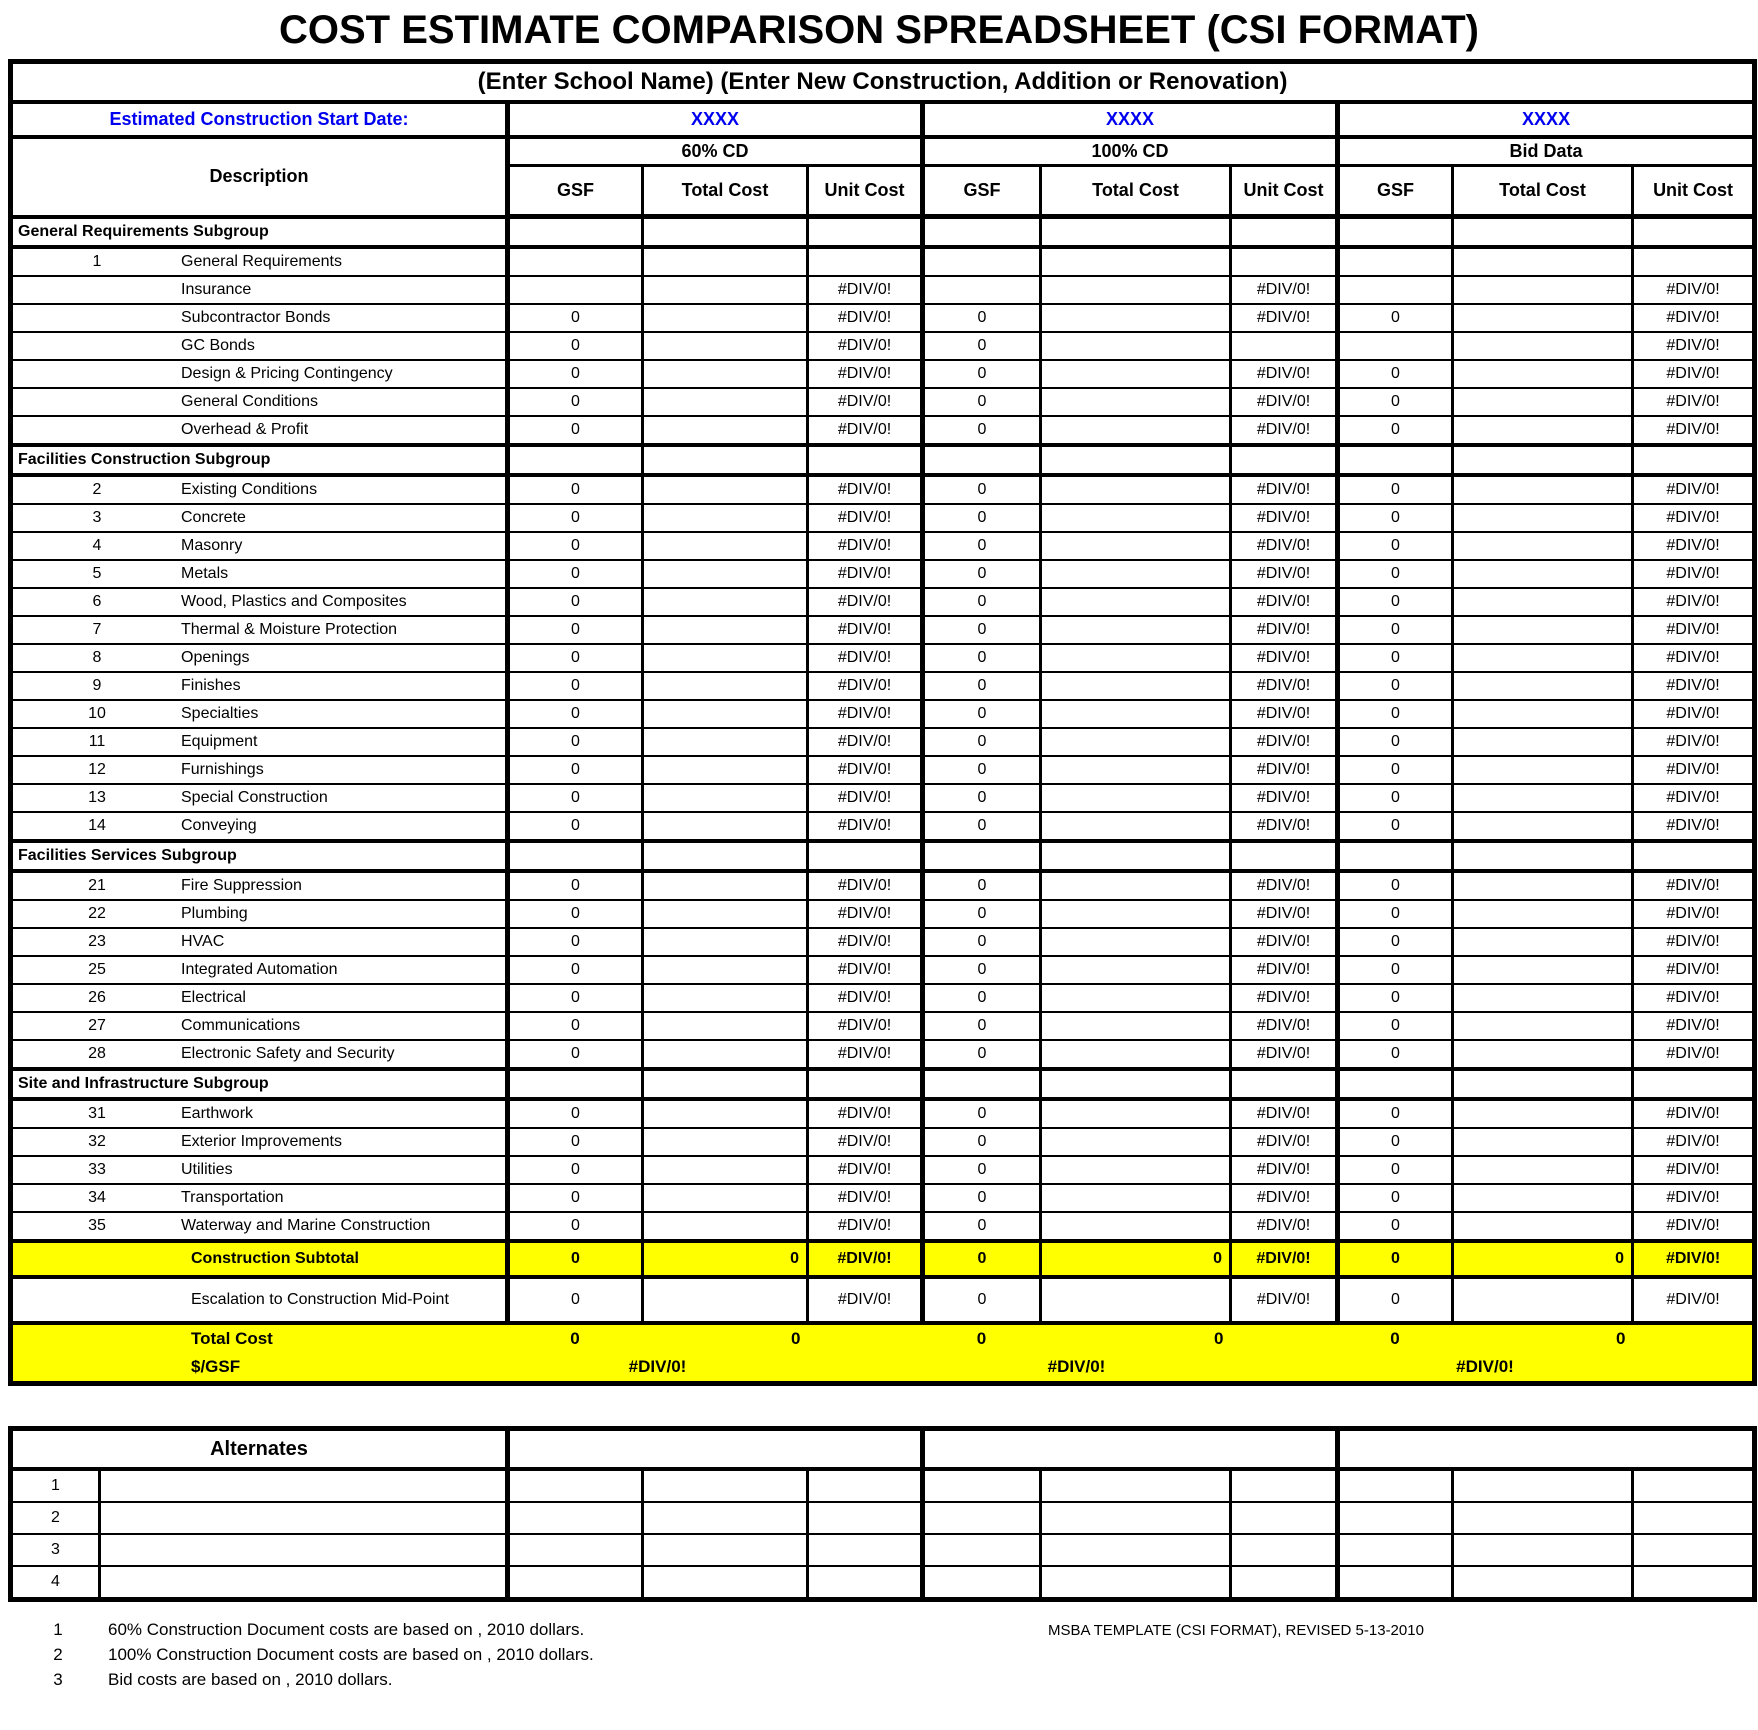 This screenshot has width=1758, height=1730. Describe the element at coordinates (1693, 1226) in the screenshot. I see `cell-unit-bid: #DIV/0!` at that location.